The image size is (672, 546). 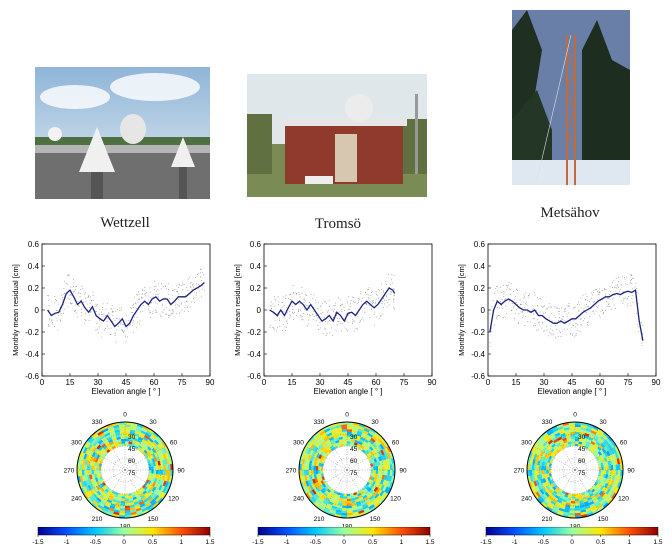 What do you see at coordinates (292, 382) in the screenshot?
I see `x-tick-label: 15` at bounding box center [292, 382].